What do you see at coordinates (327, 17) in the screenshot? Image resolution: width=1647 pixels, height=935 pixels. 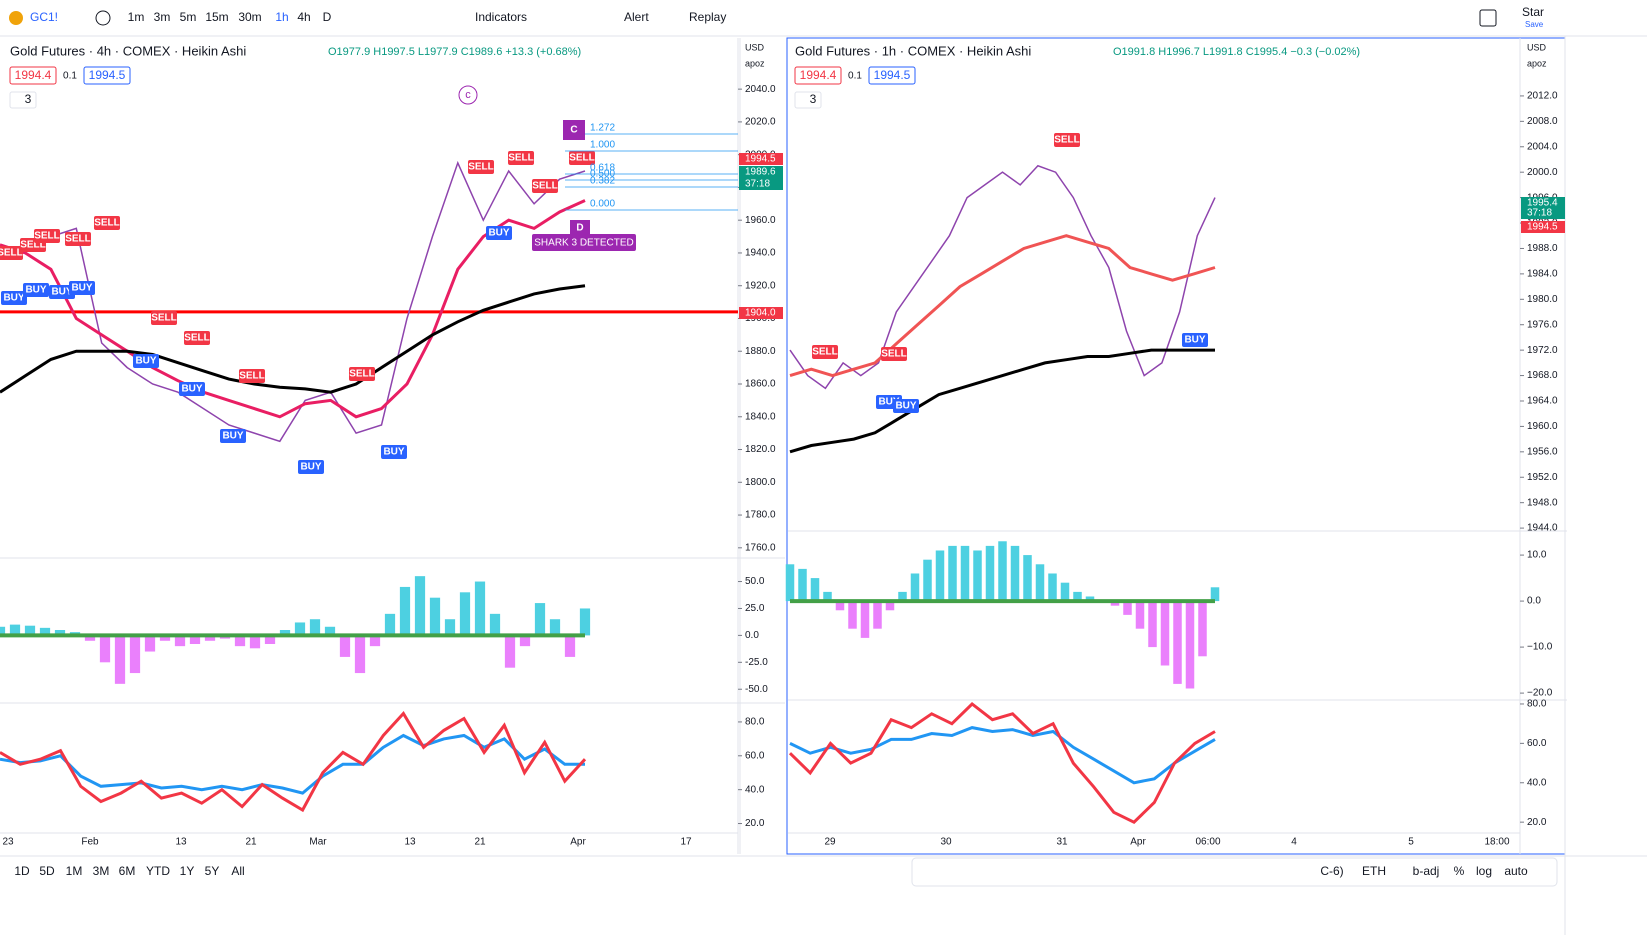 I see `interval-button: D` at bounding box center [327, 17].